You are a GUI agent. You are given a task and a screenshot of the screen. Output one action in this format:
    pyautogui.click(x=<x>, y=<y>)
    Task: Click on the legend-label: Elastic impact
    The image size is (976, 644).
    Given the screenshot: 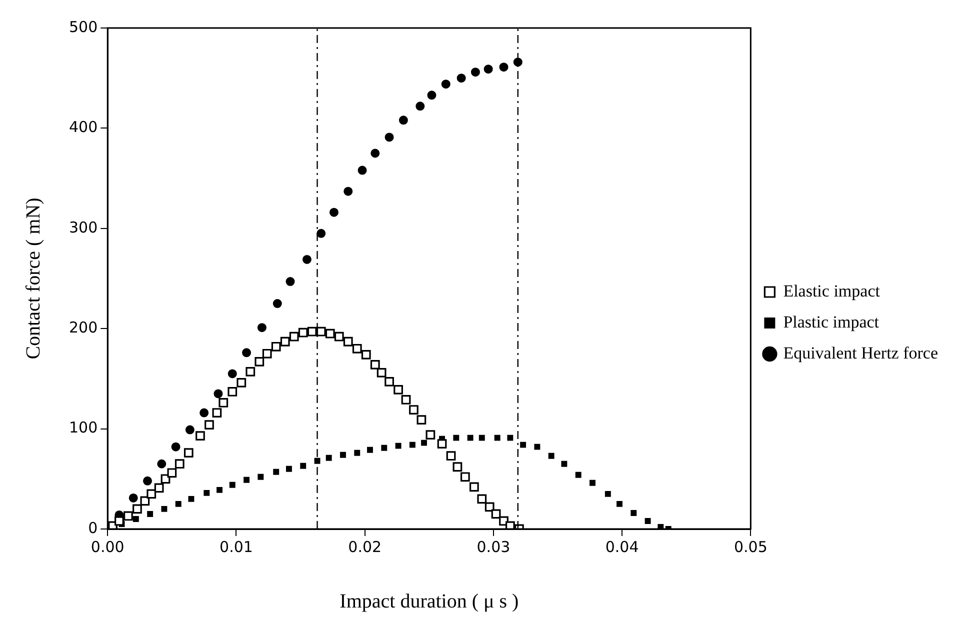 What is the action you would take?
    pyautogui.click(x=831, y=290)
    